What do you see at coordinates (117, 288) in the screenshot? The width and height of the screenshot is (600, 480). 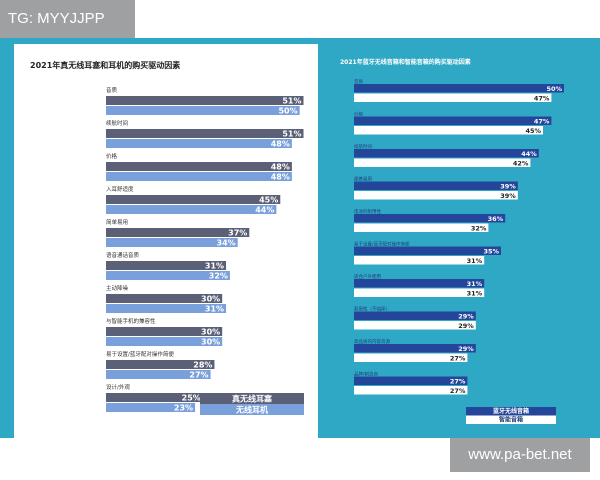 I see `category-label: 主动降噪` at bounding box center [117, 288].